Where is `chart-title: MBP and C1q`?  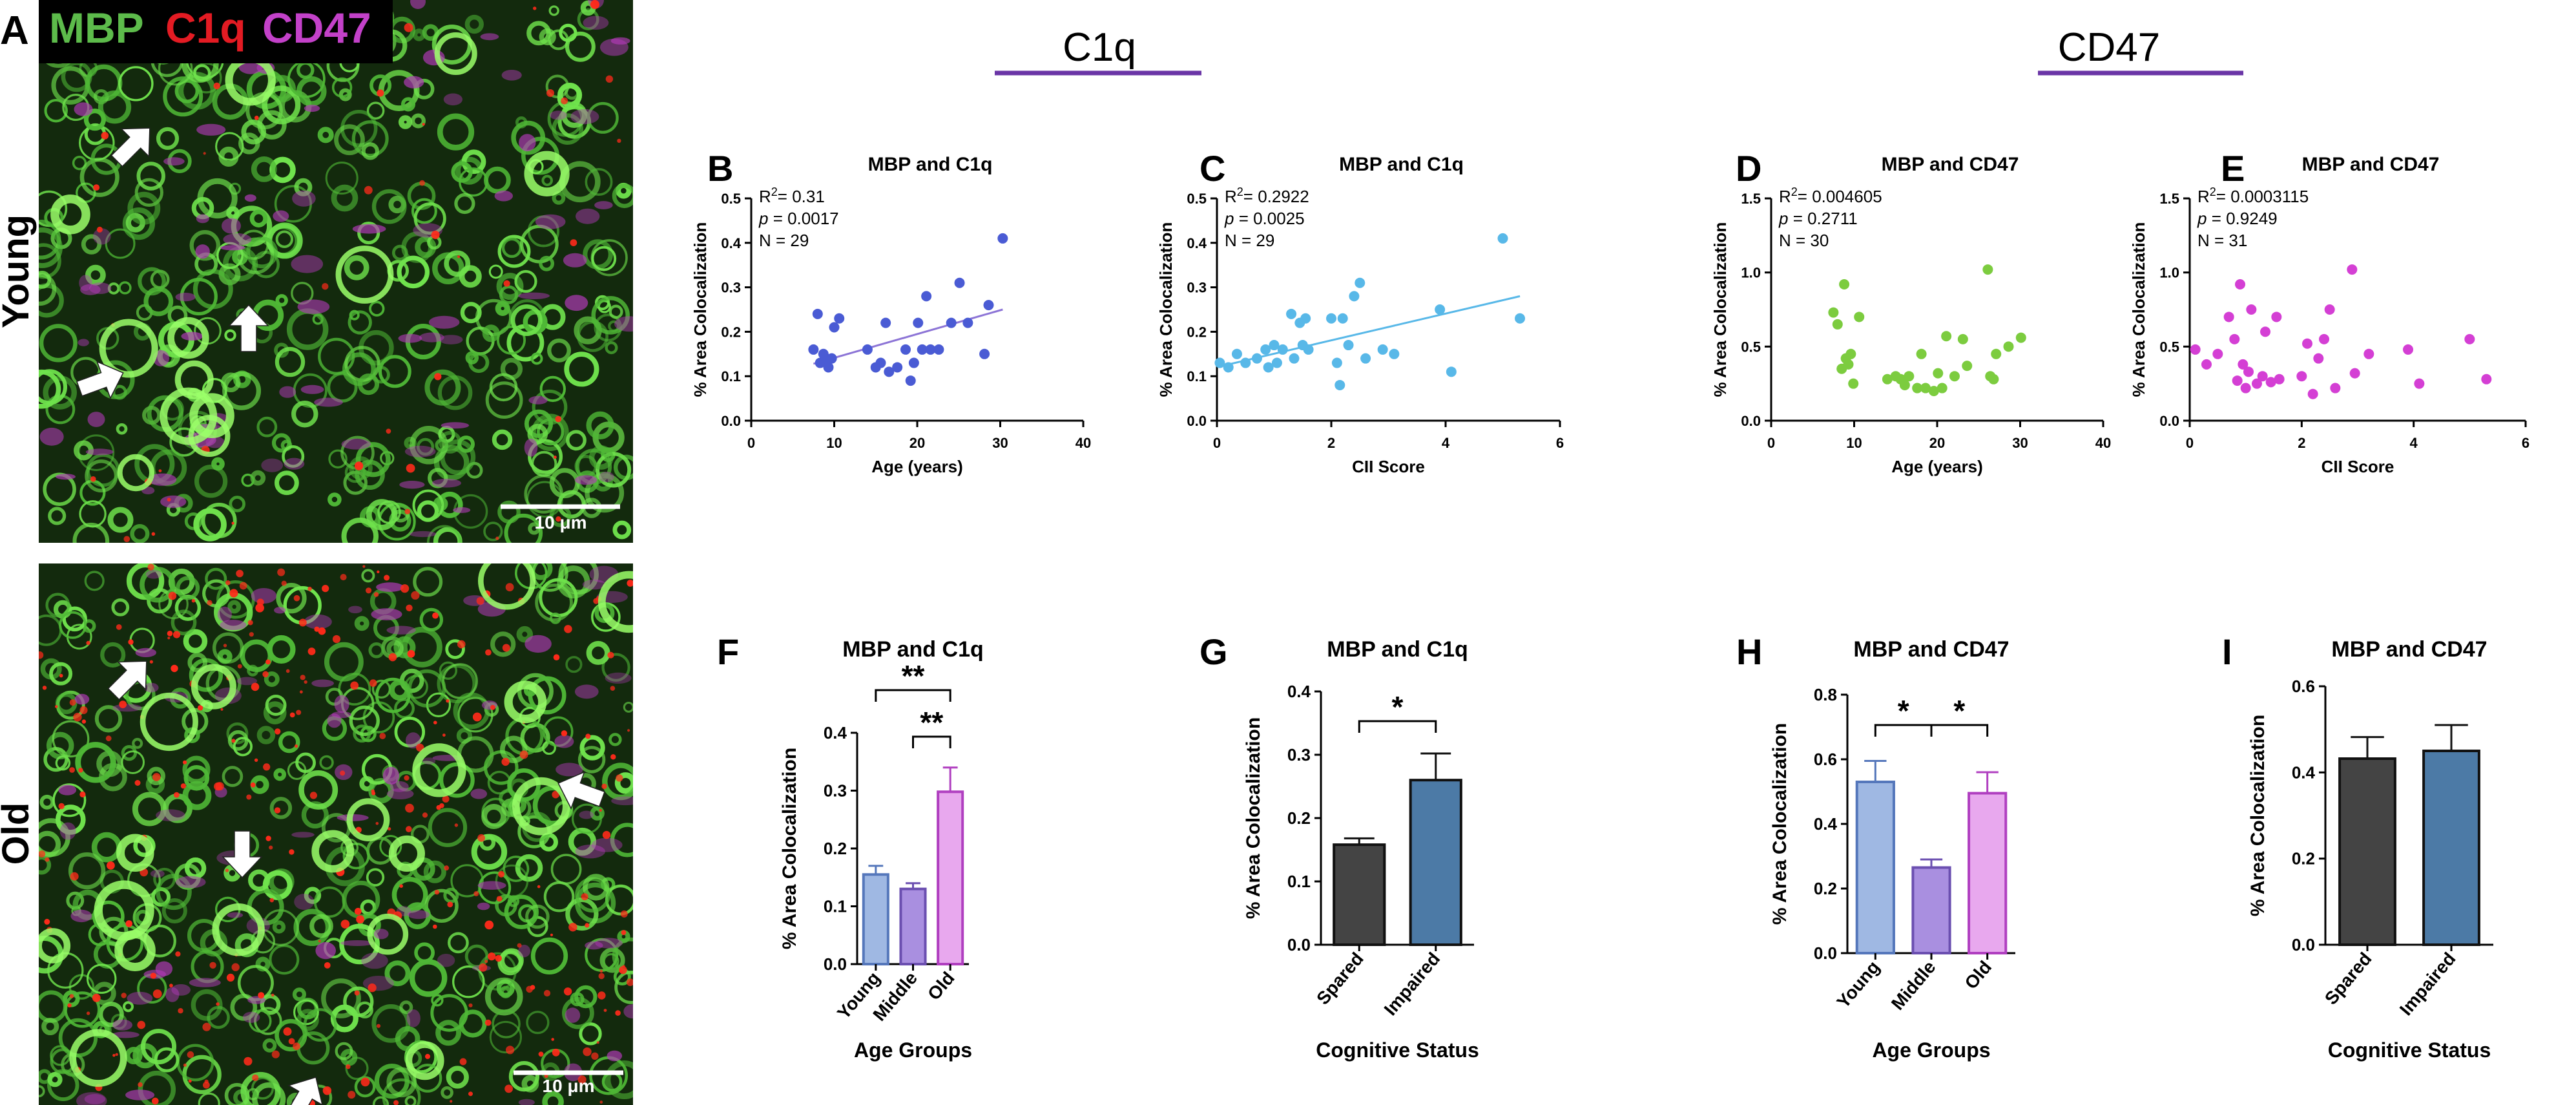 chart-title: MBP and C1q is located at coordinates (1401, 164).